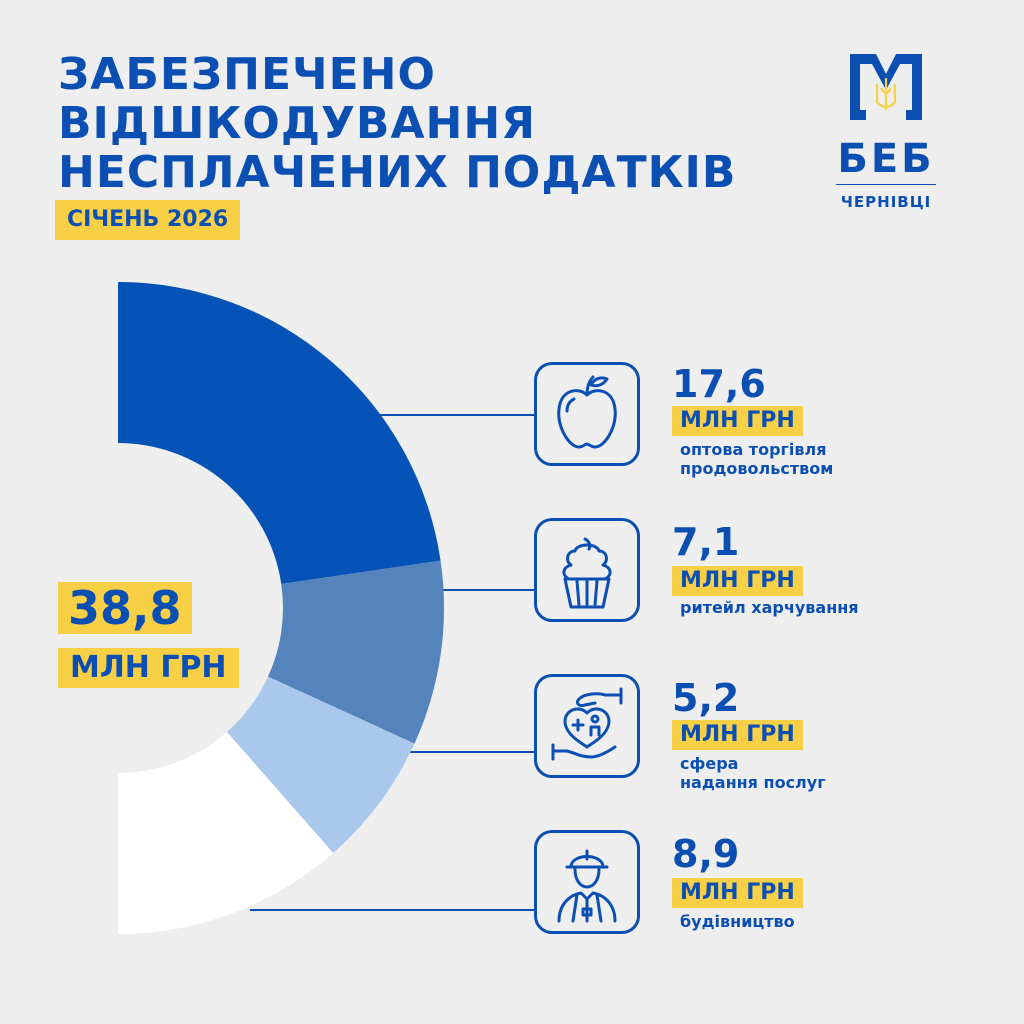 This screenshot has height=1024, width=1024. What do you see at coordinates (587, 573) in the screenshot?
I see `cupcake-icon` at bounding box center [587, 573].